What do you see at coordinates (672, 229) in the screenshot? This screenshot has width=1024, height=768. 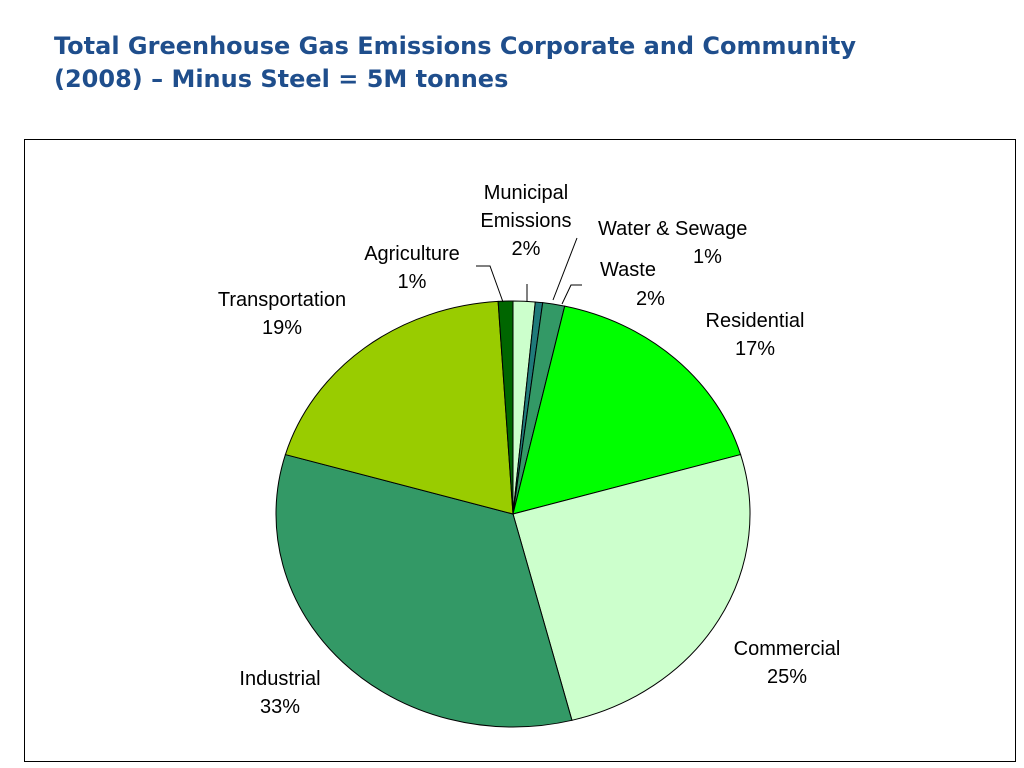 I see `slice-label-water-sewage: Water & Sewage` at bounding box center [672, 229].